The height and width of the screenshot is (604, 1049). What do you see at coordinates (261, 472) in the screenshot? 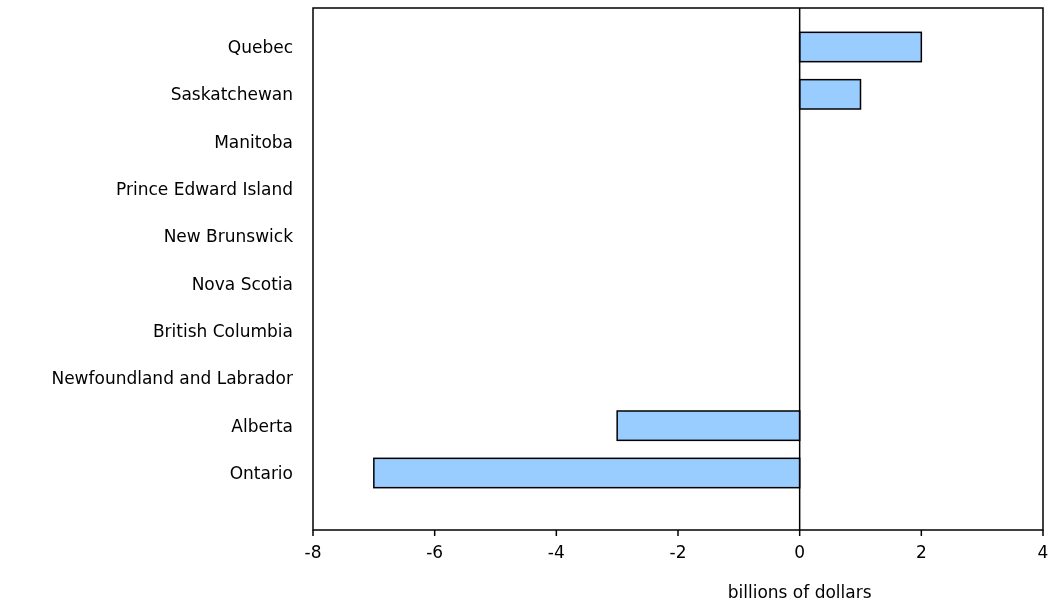
I see `y-tick-label: Ontario` at bounding box center [261, 472].